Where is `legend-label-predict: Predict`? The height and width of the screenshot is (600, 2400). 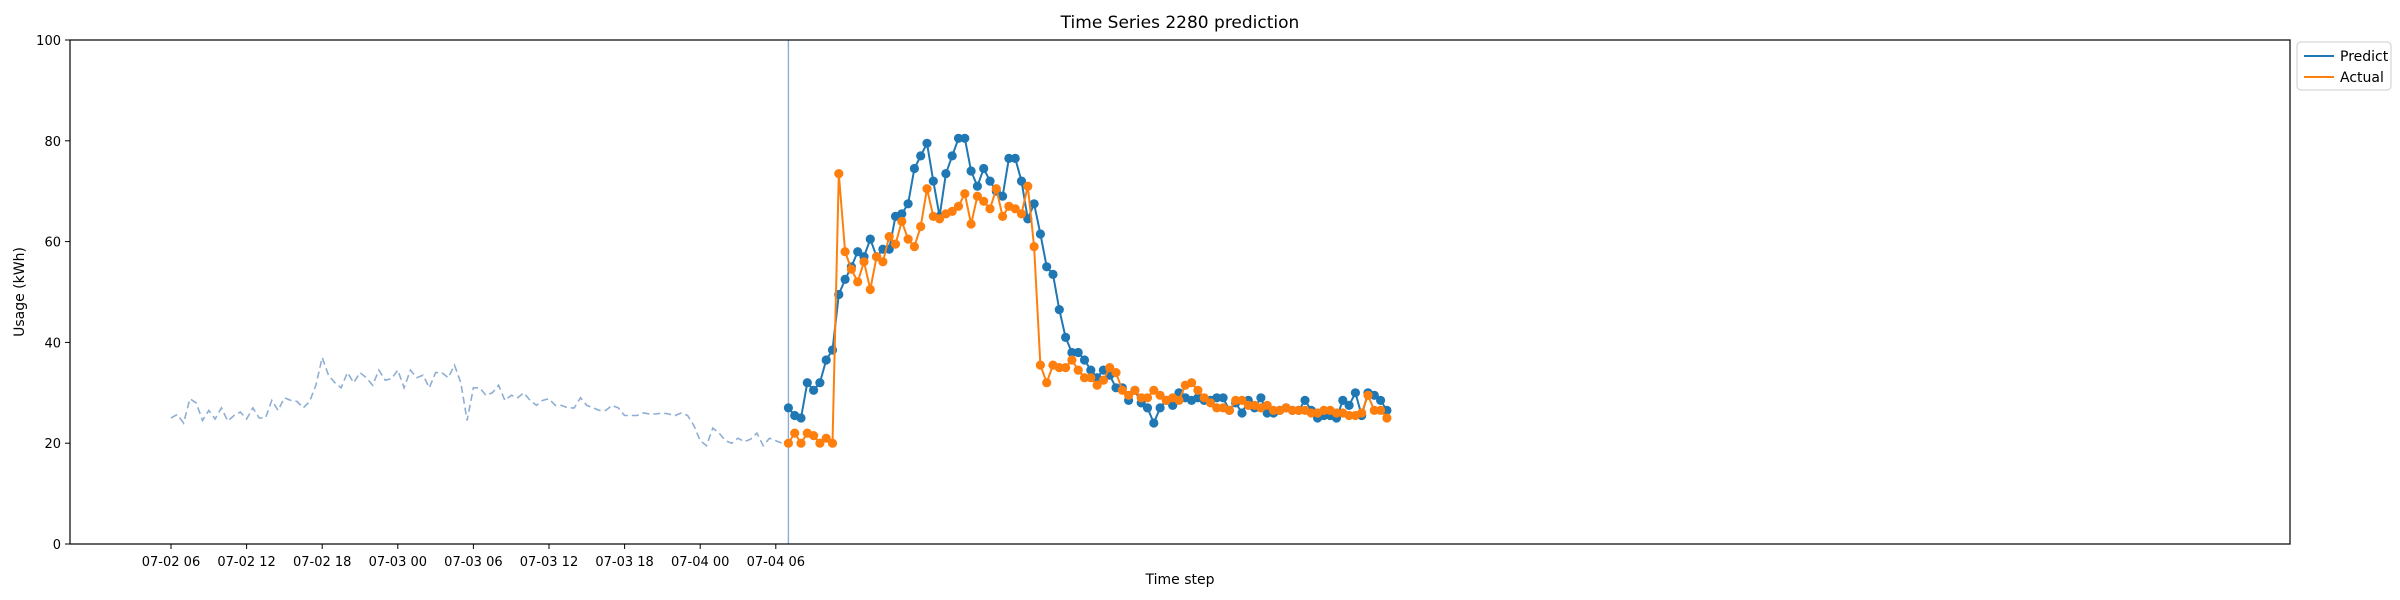 legend-label-predict: Predict is located at coordinates (2364, 57).